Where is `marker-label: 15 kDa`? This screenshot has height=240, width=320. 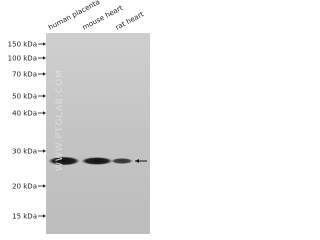
marker-label: 15 kDa is located at coordinates (24, 217).